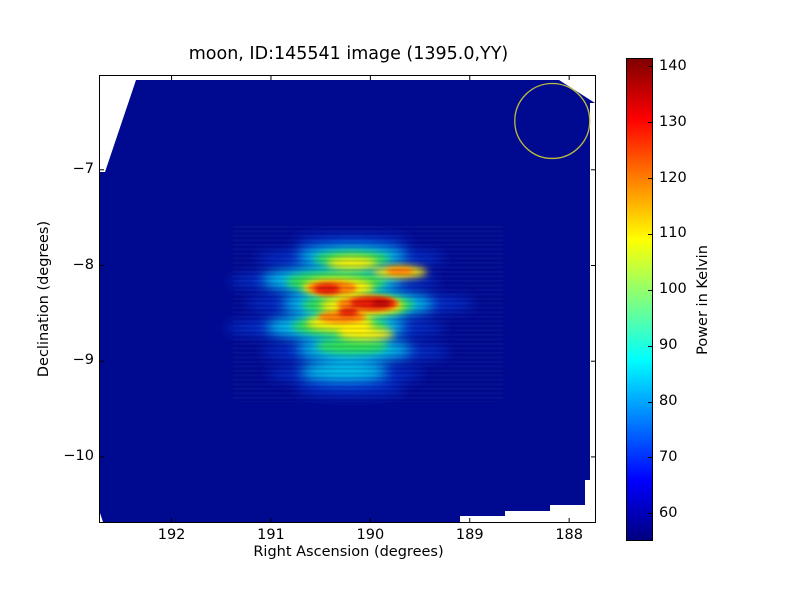 The width and height of the screenshot is (800, 600). What do you see at coordinates (348, 552) in the screenshot?
I see `x-axis-label: Right Ascension (degrees)` at bounding box center [348, 552].